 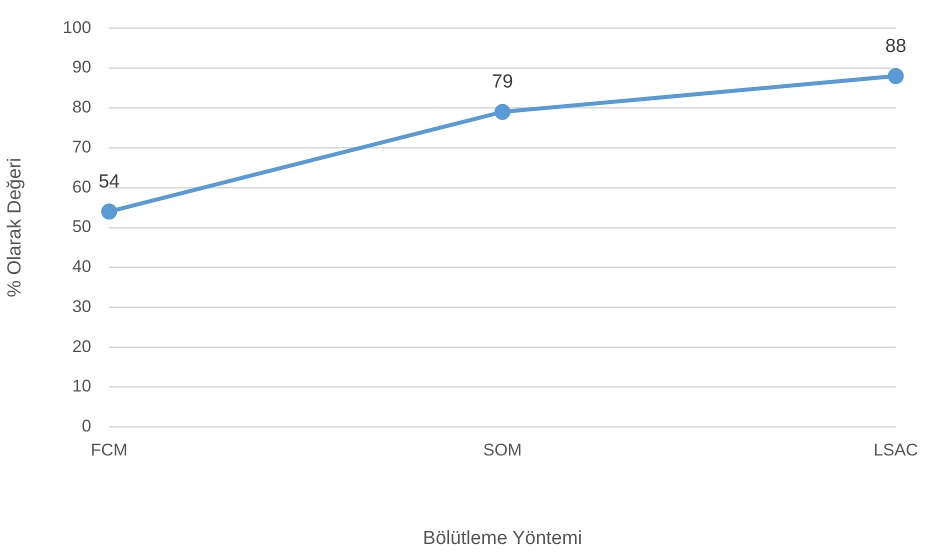 I want to click on y-tick-label: 10, so click(x=82, y=386).